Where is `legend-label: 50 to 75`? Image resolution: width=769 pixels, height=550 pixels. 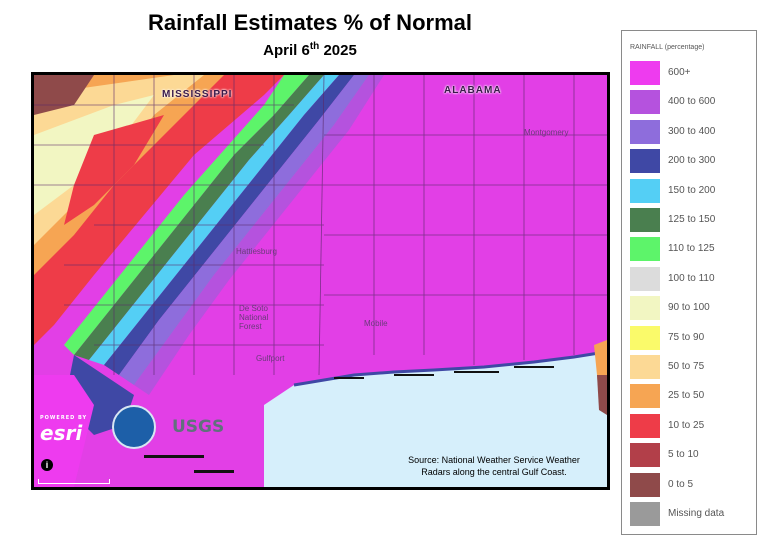
legend-label: 50 to 75 is located at coordinates (686, 366).